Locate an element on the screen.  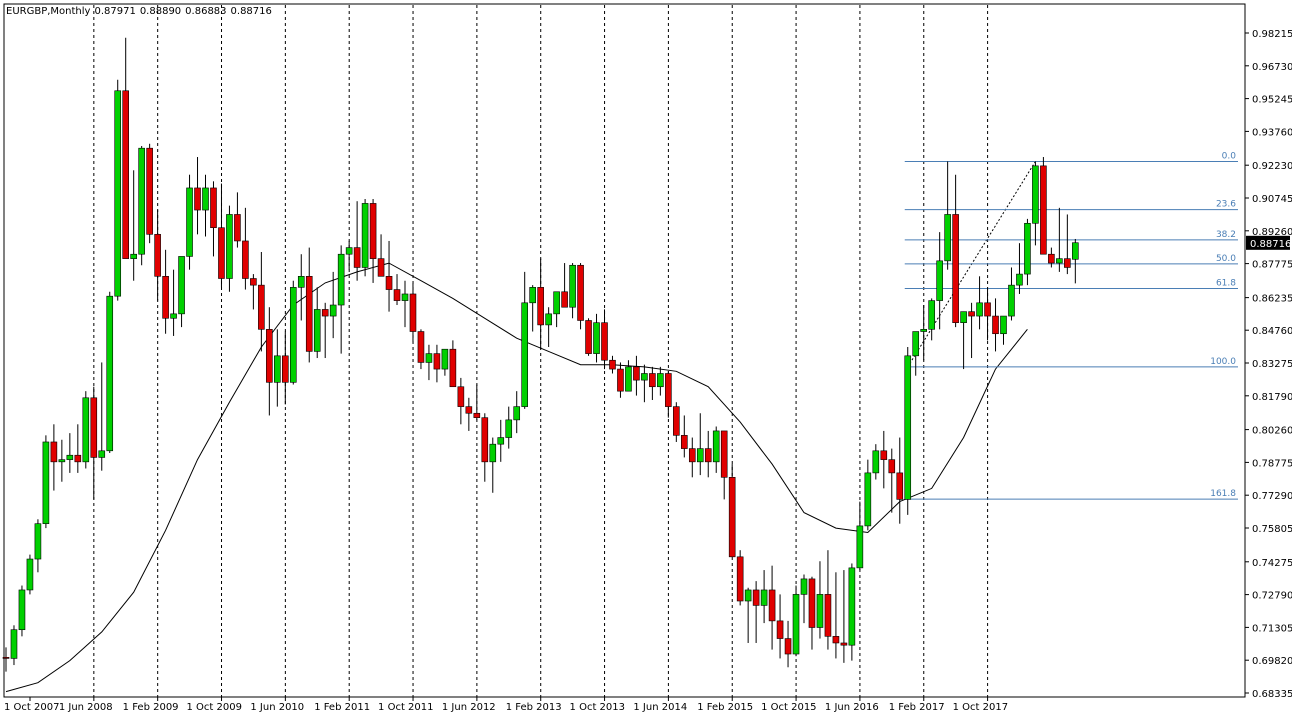
current-price-label: 0.88716 is located at coordinates (1270, 244).